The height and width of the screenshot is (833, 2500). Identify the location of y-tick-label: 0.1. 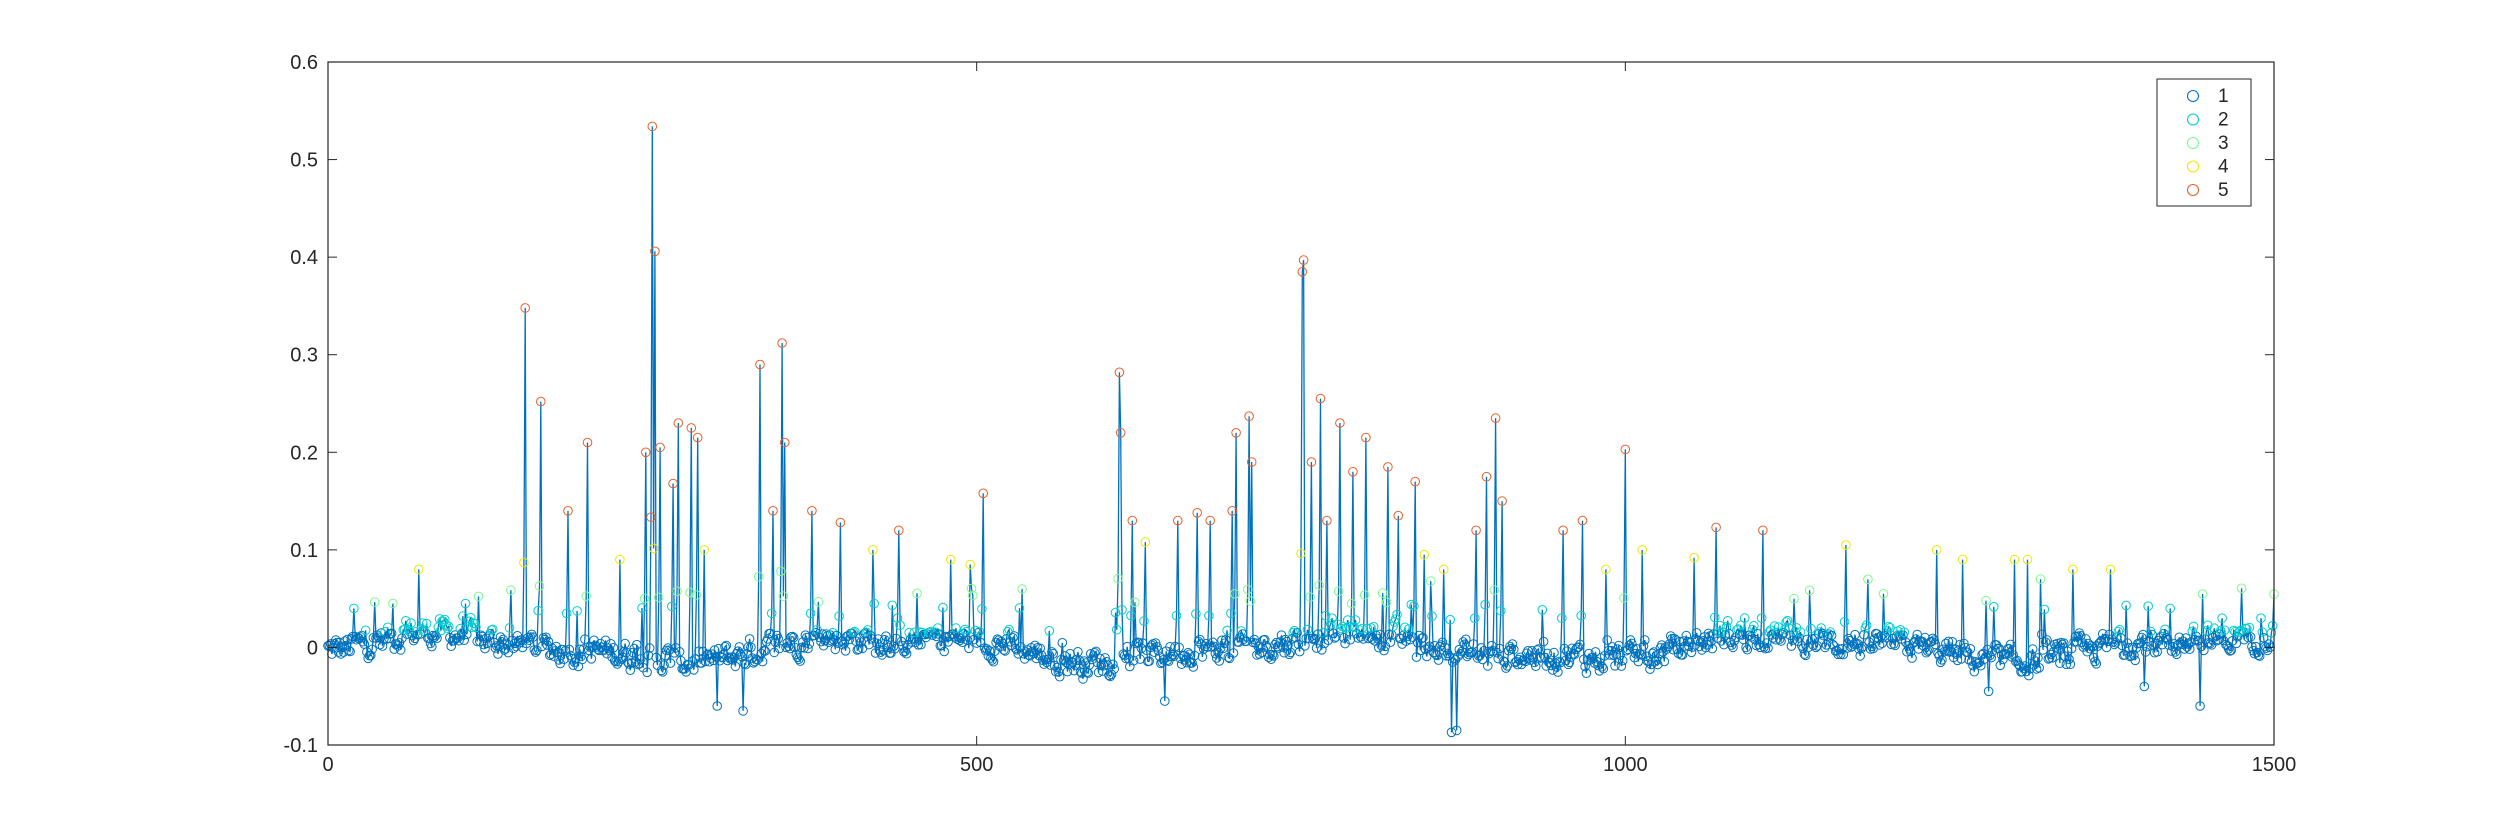
(304, 551).